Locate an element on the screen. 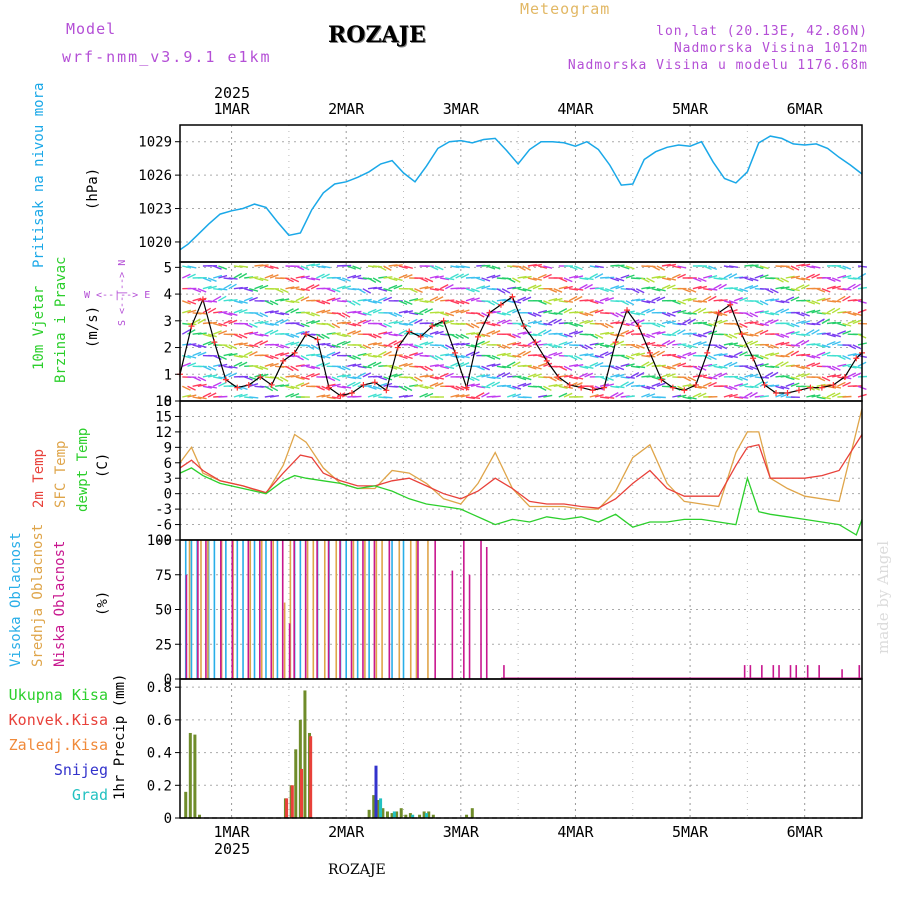  x-tick-label-top: 4MAR is located at coordinates (575, 109).